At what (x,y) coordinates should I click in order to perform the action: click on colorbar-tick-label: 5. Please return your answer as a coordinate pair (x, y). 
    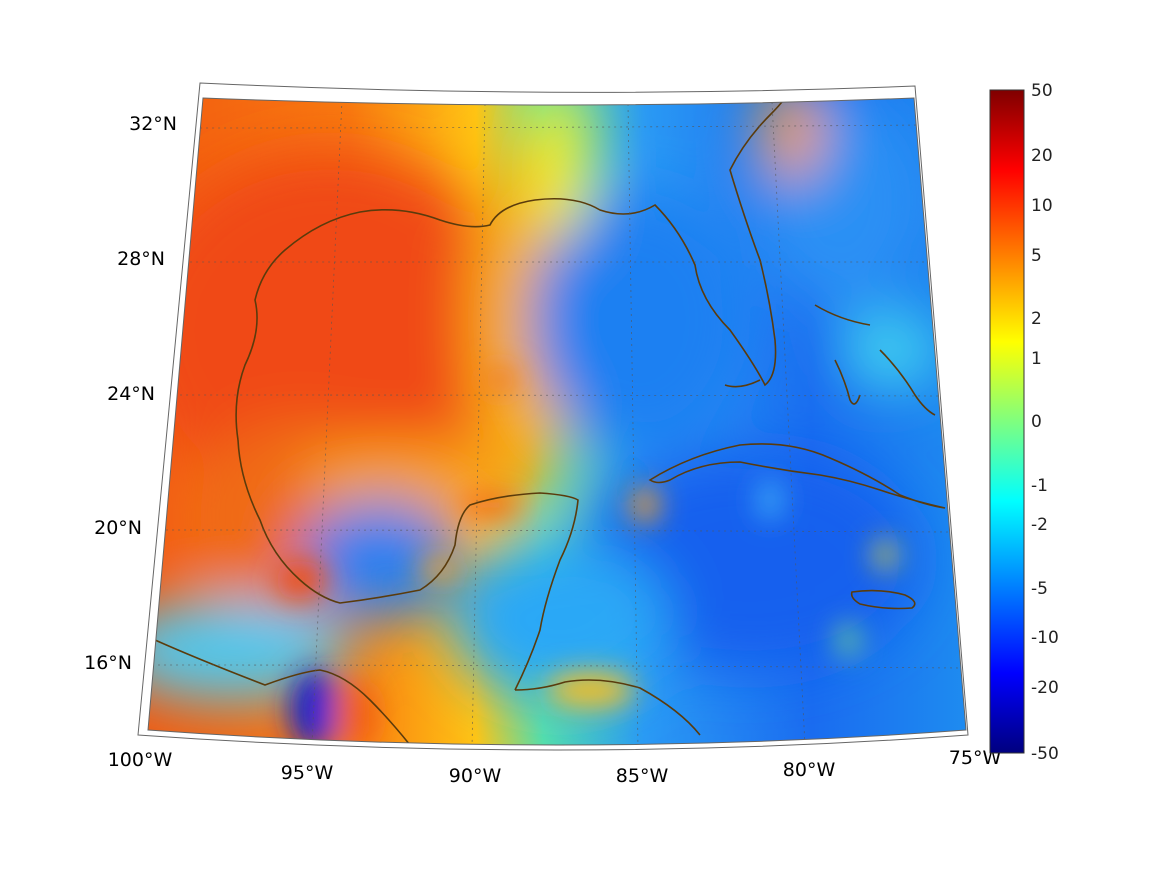
    Looking at the image, I should click on (1036, 256).